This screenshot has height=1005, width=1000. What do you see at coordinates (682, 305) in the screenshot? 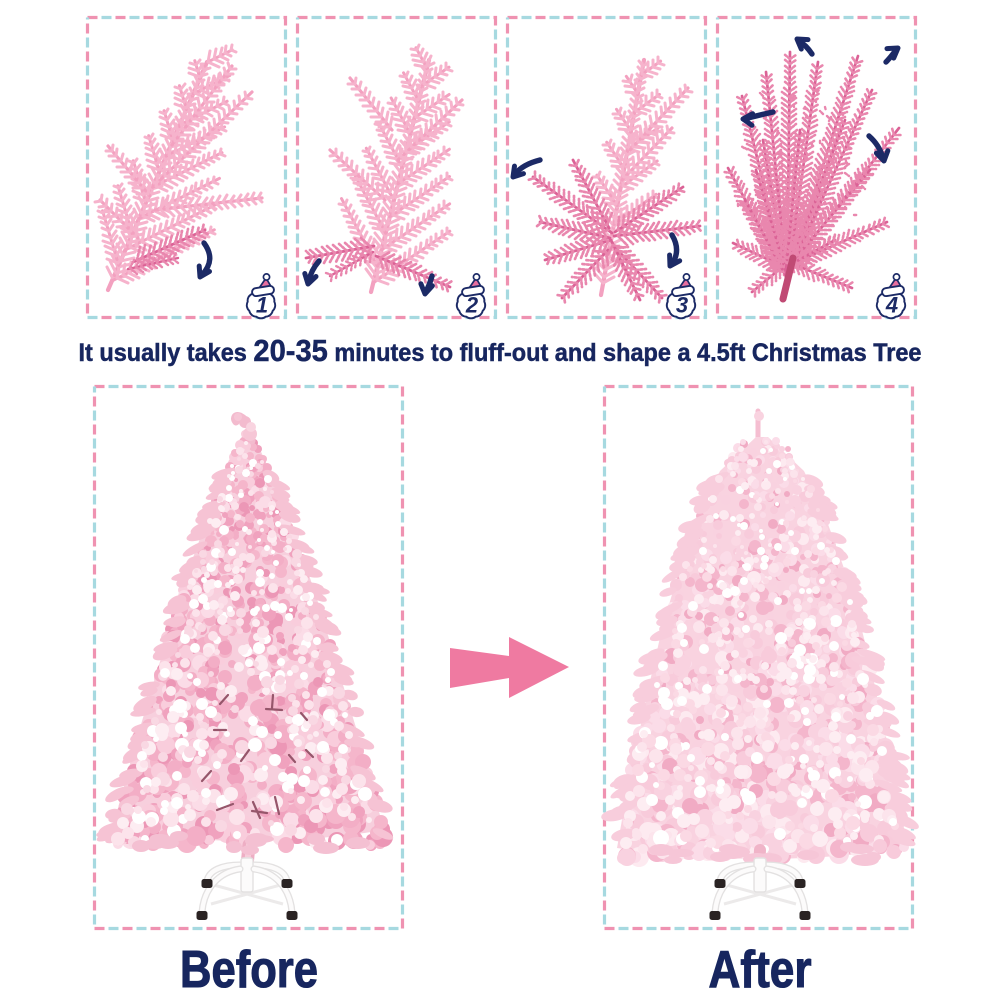
I see `svg-text: 3` at bounding box center [682, 305].